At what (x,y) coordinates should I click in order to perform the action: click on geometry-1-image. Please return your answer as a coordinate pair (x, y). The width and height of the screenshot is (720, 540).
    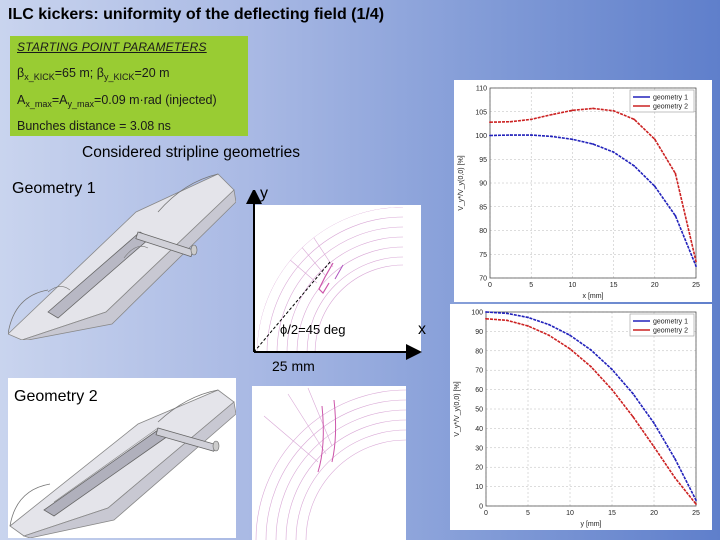
    Looking at the image, I should click on (122, 256).